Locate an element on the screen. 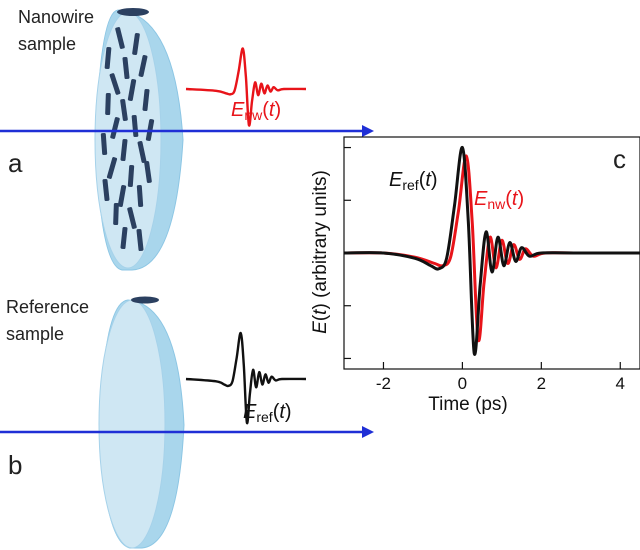 The height and width of the screenshot is (550, 640). ylabel-rest: ) (arbitrary units) is located at coordinates (320, 239).